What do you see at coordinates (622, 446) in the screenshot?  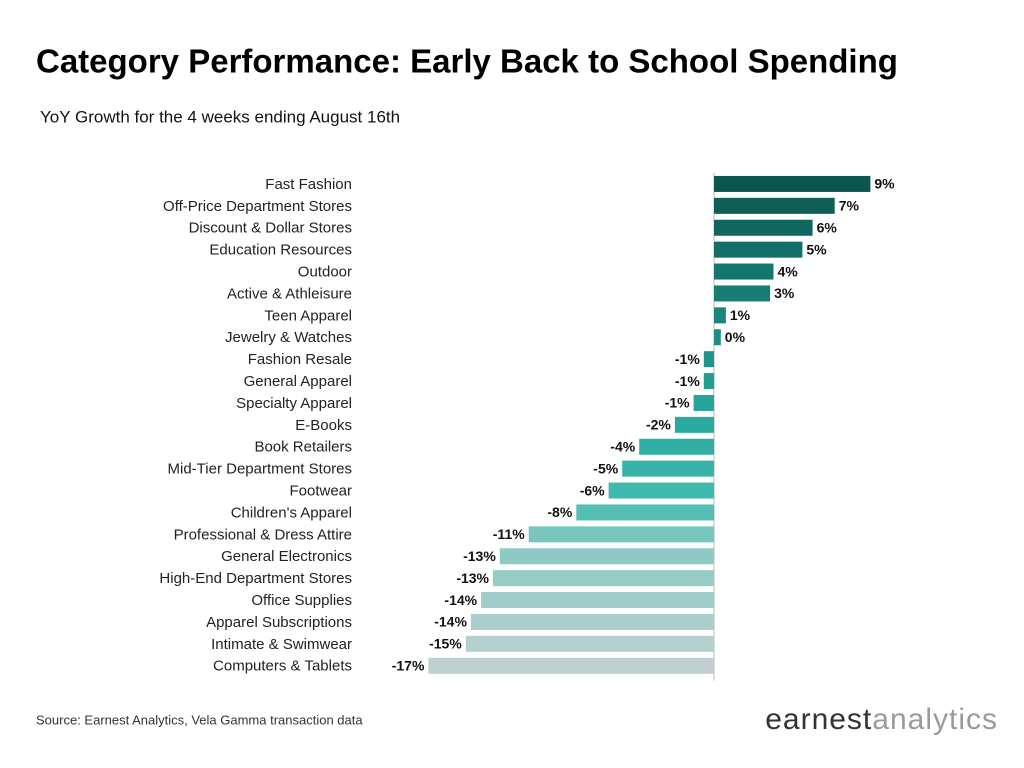 I see `data-label: -4%` at bounding box center [622, 446].